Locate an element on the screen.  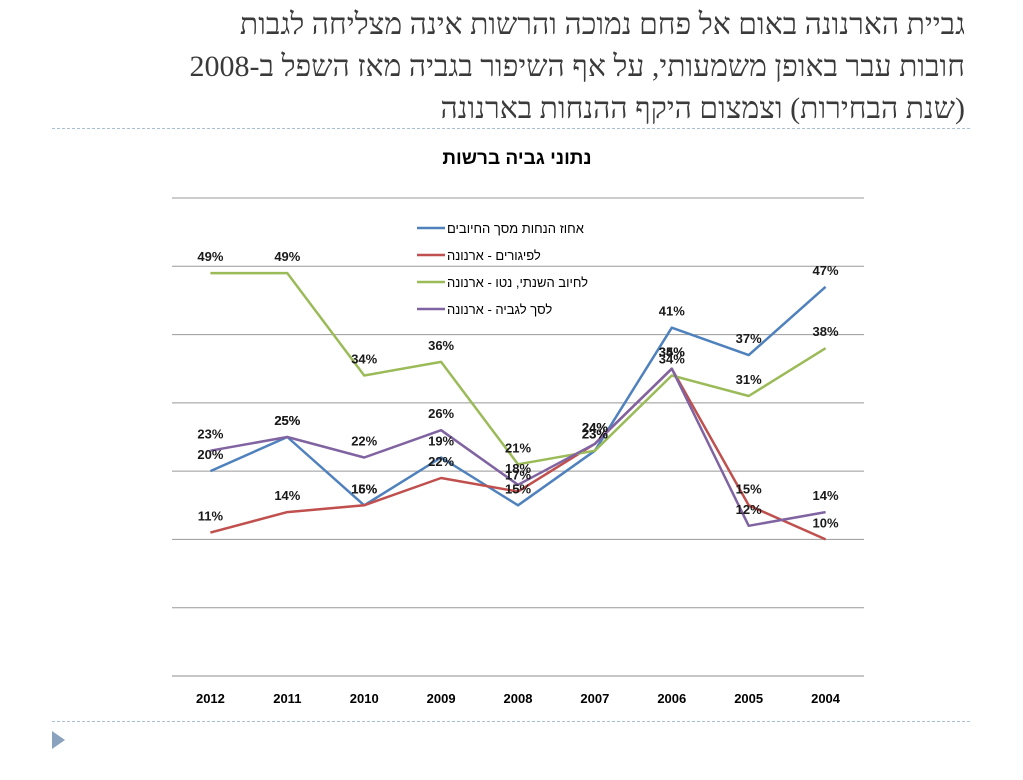
data-label: 16% is located at coordinates (364, 488).